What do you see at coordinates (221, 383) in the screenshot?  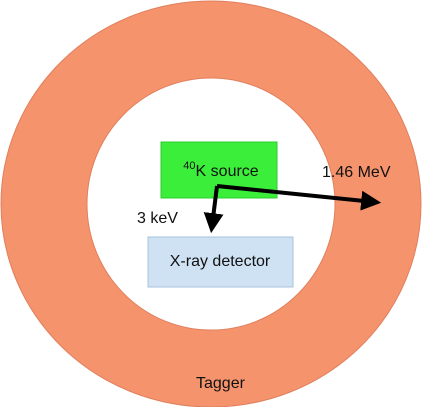 I see `tagger-label: Tagger` at bounding box center [221, 383].